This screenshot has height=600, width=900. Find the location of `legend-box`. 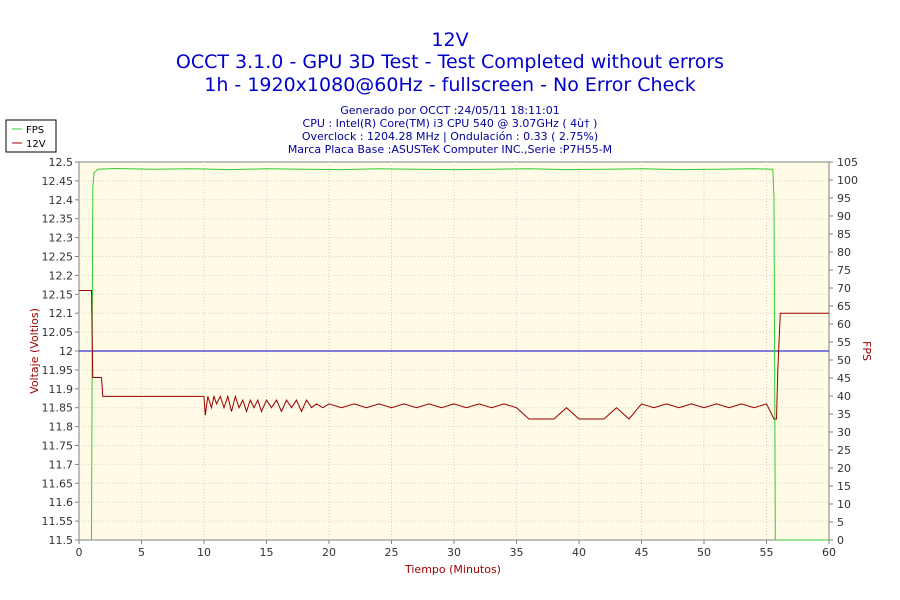

legend-box is located at coordinates (31, 136).